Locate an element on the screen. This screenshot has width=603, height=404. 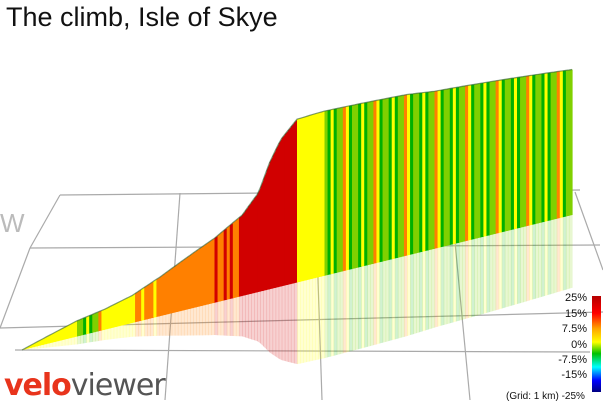
veloviewer-logo: veloviewer is located at coordinates (85, 385).